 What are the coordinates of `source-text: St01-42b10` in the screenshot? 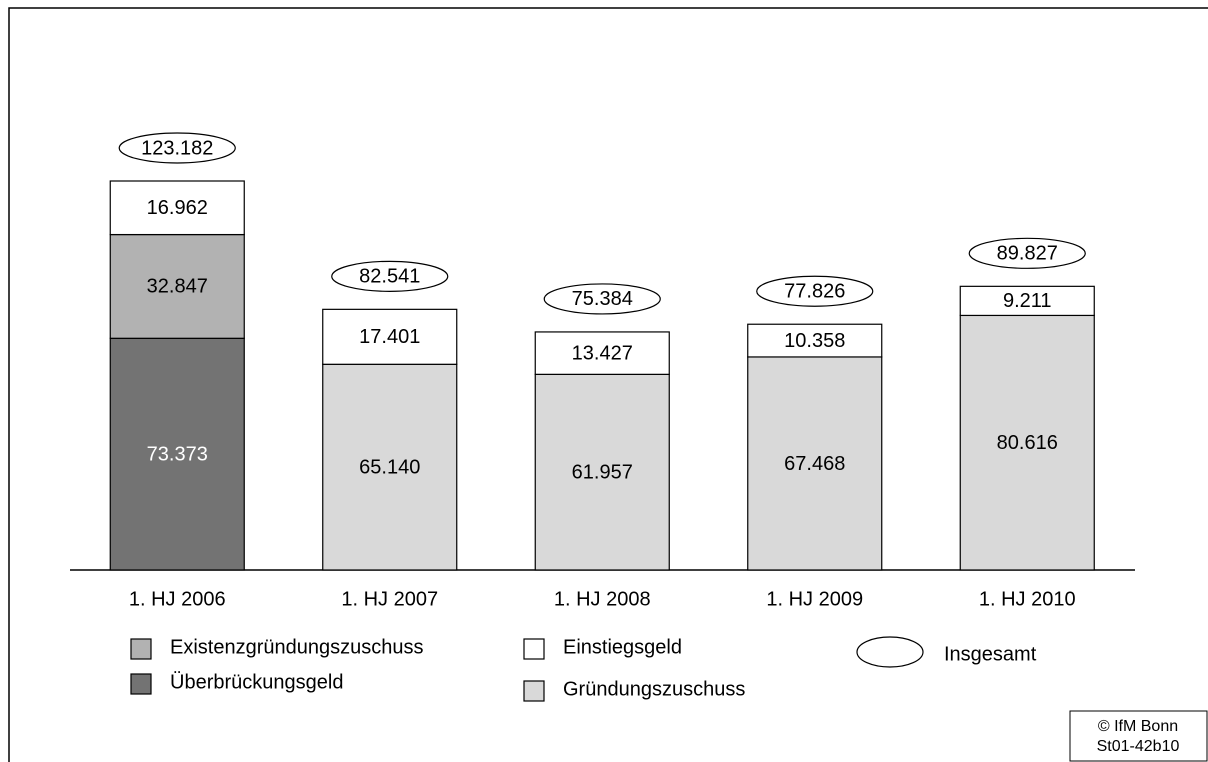 It's located at (1138, 746).